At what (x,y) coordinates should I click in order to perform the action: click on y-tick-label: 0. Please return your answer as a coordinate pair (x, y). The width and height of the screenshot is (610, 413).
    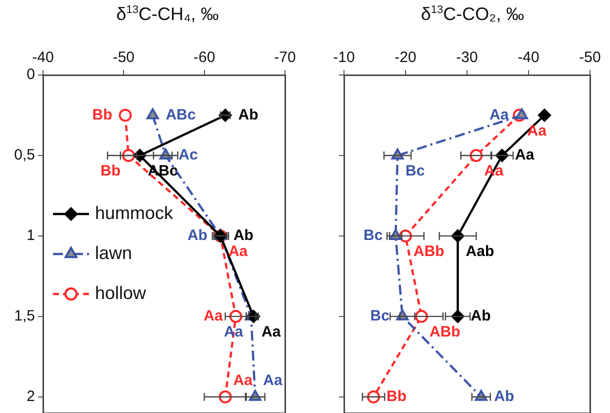
    Looking at the image, I should click on (30, 75).